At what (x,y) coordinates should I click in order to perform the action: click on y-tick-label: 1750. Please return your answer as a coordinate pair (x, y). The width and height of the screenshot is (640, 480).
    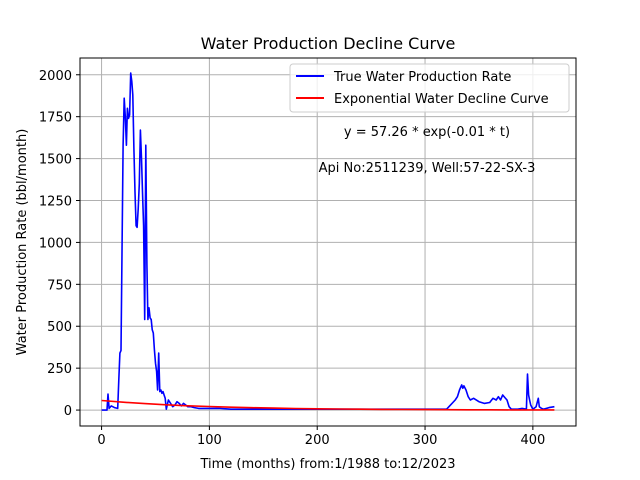
    Looking at the image, I should click on (55, 118).